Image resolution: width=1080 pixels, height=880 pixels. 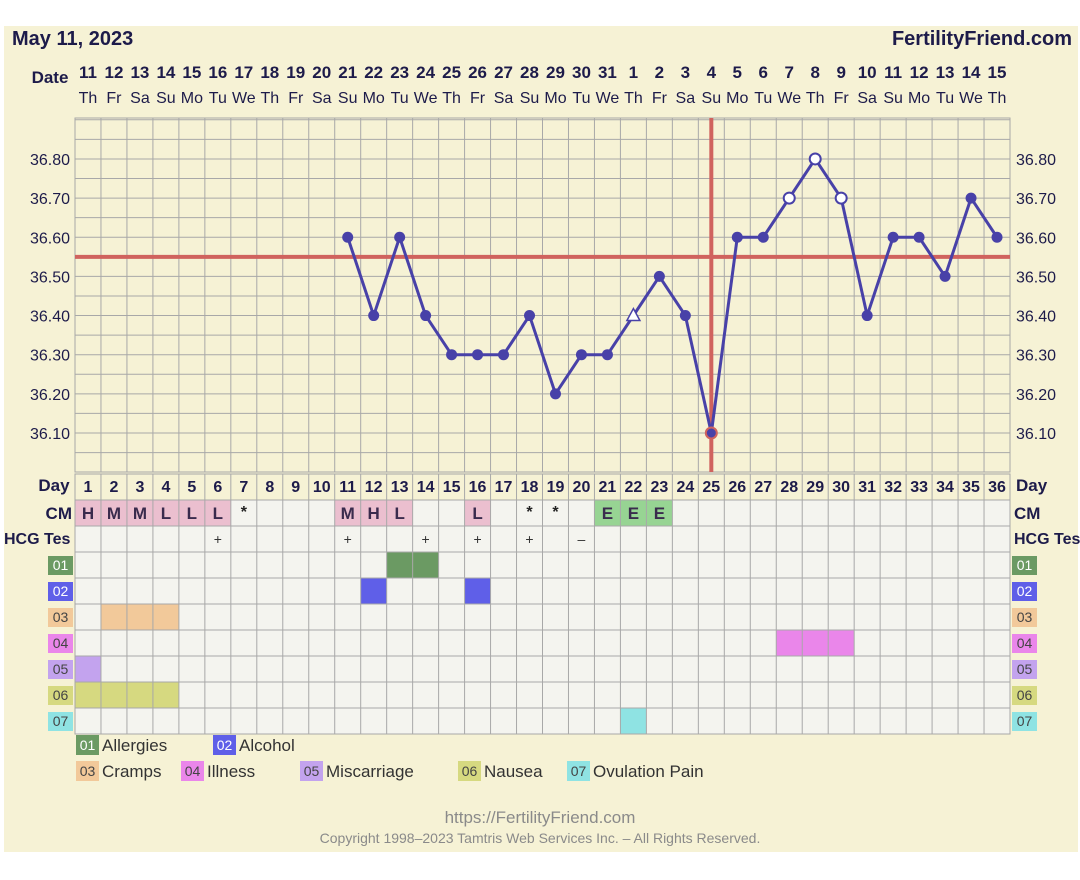 I want to click on symptom-code-left: 02, so click(x=61, y=591).